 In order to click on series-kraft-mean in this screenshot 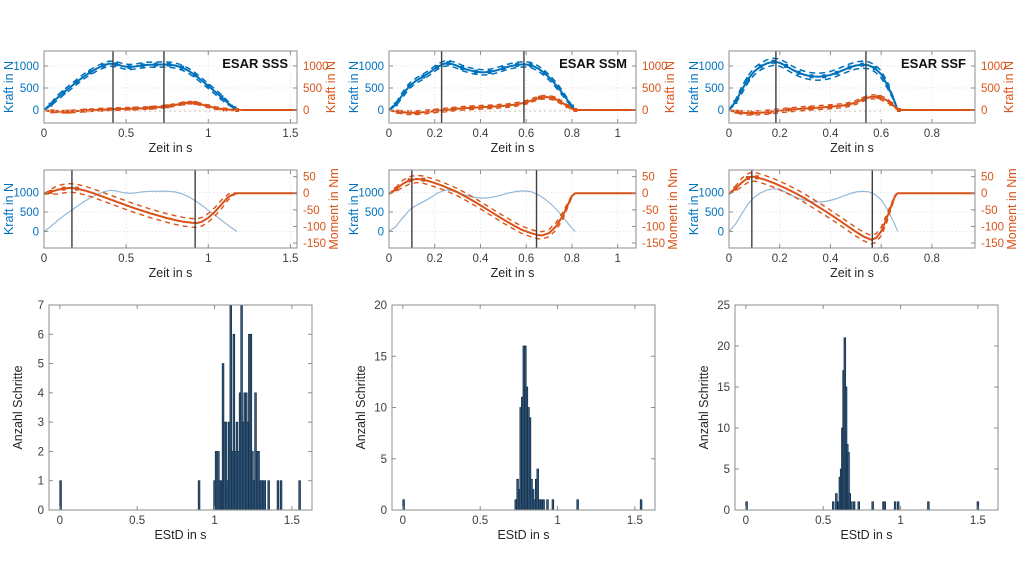, I will do `click(813, 85)`.